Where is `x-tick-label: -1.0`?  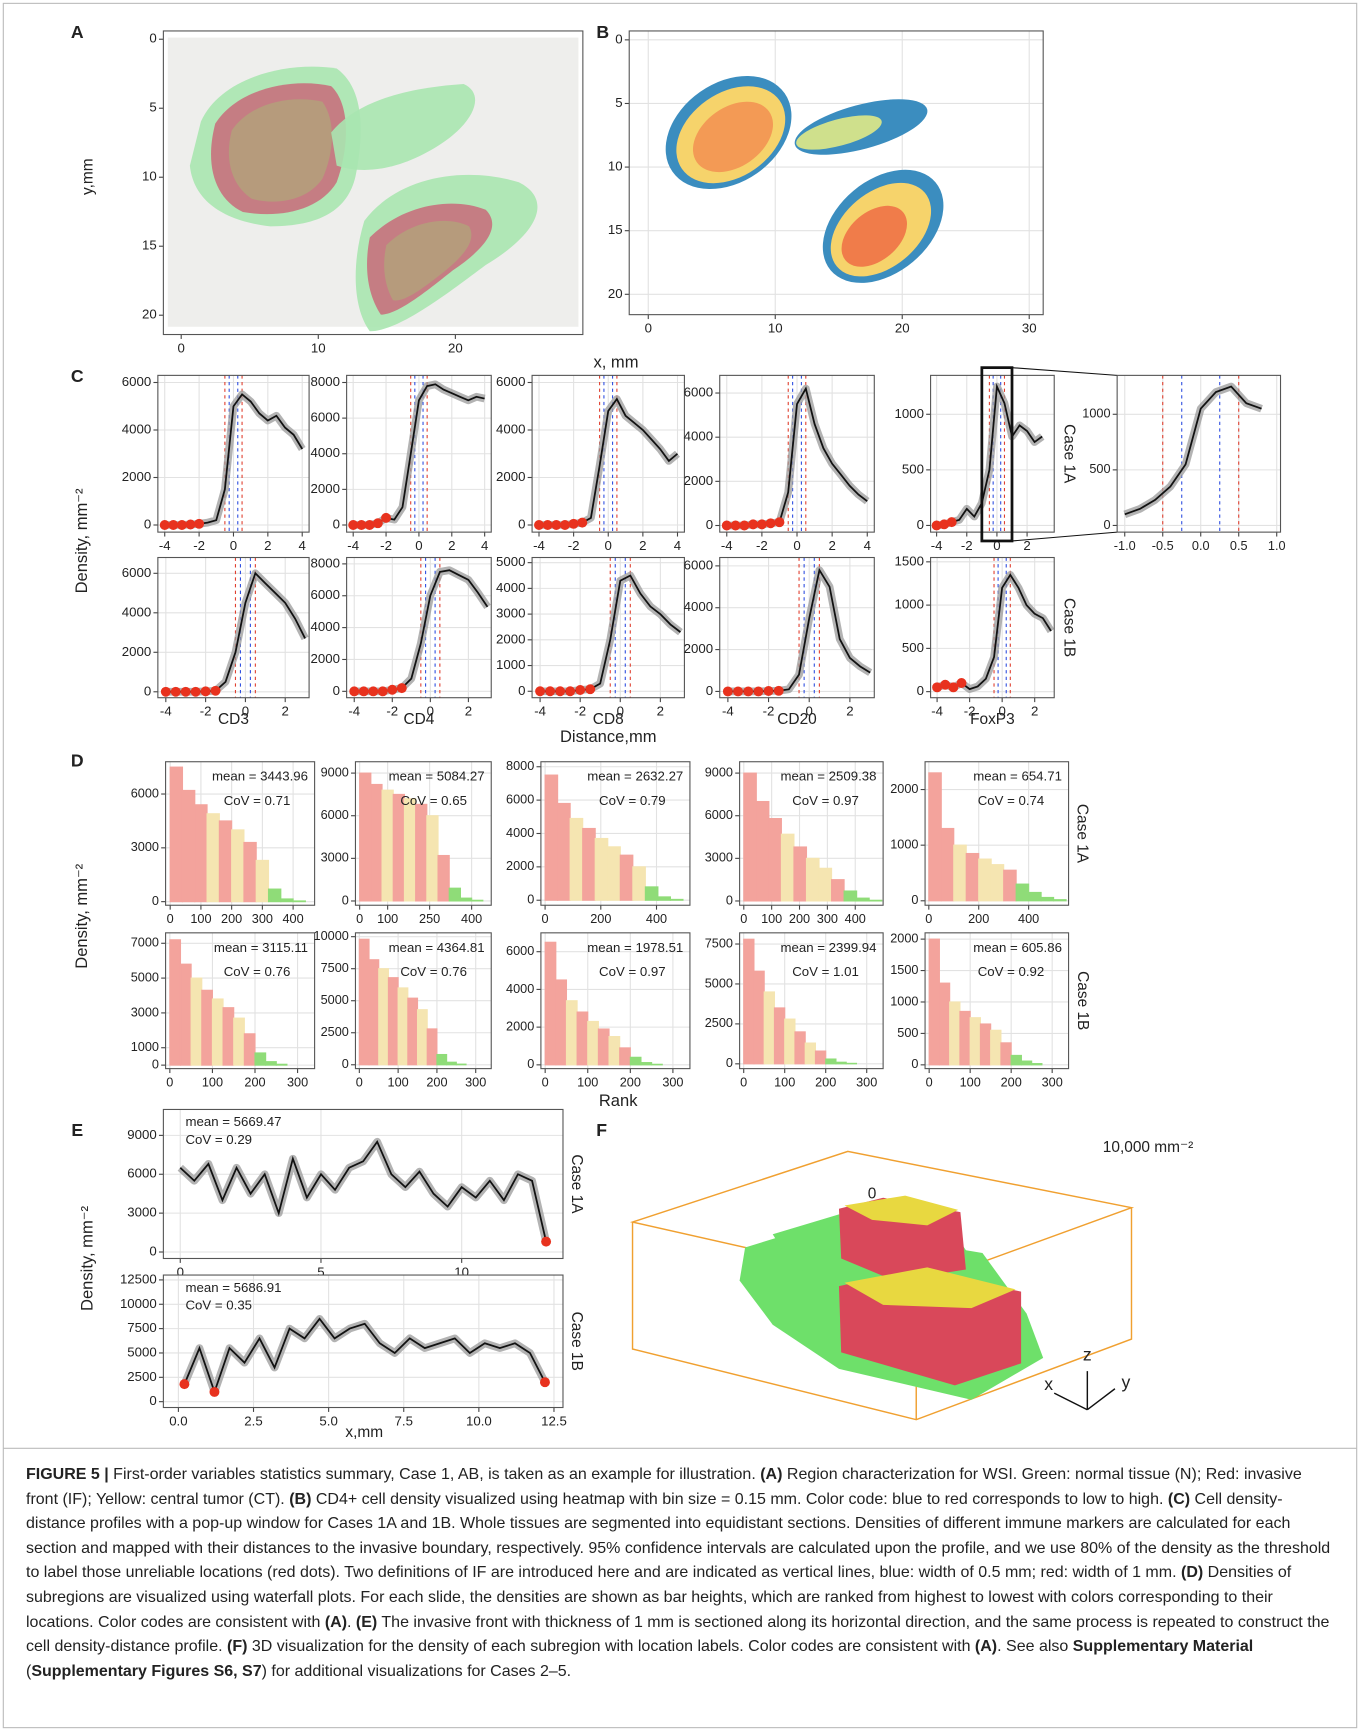 x-tick-label: -1.0 is located at coordinates (1125, 546).